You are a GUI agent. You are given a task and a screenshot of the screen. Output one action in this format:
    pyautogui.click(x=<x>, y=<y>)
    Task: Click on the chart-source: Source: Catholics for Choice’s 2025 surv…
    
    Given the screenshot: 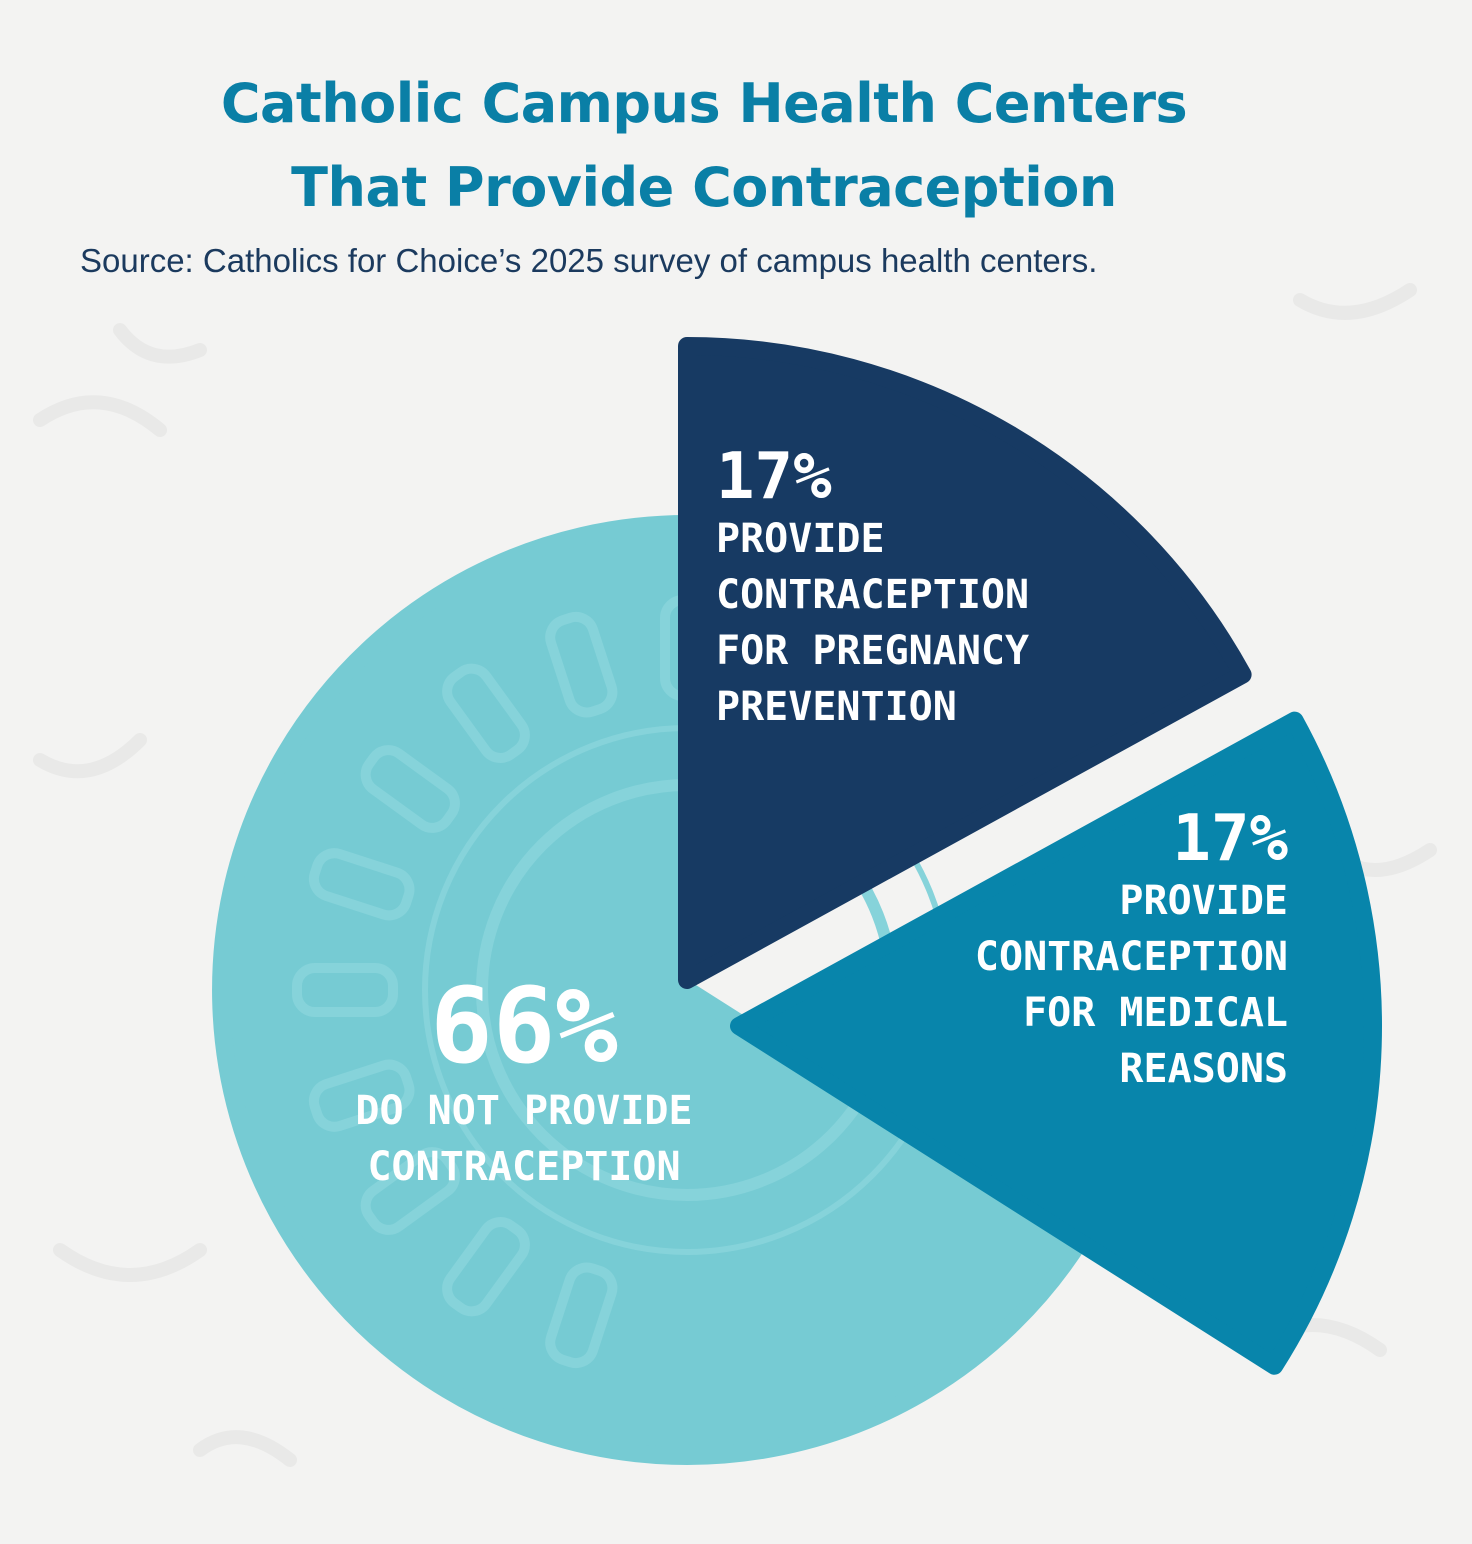 What is the action you would take?
    pyautogui.click(x=589, y=260)
    